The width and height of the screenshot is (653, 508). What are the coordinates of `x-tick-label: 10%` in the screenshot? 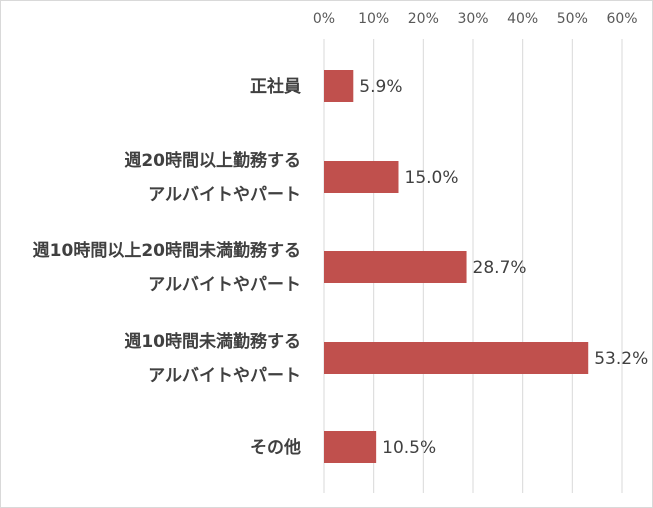 It's located at (373, 19).